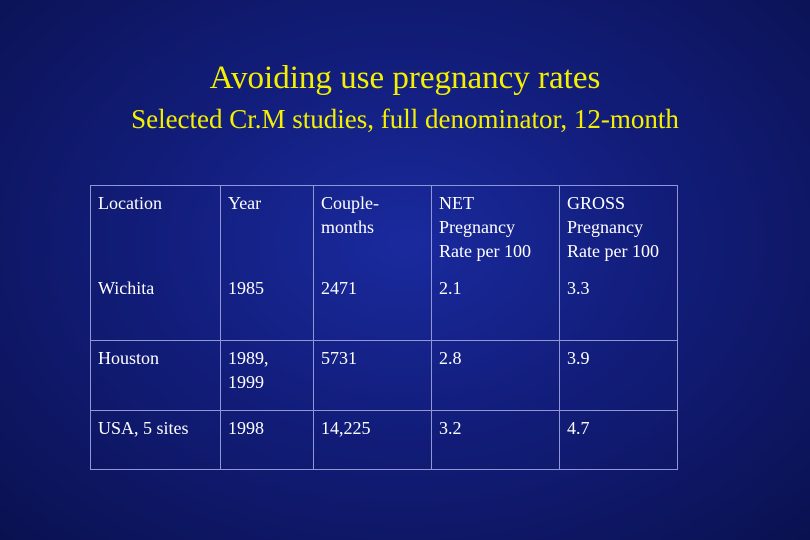 Image resolution: width=810 pixels, height=540 pixels. What do you see at coordinates (485, 251) in the screenshot?
I see `header-net-line: Rate per 100` at bounding box center [485, 251].